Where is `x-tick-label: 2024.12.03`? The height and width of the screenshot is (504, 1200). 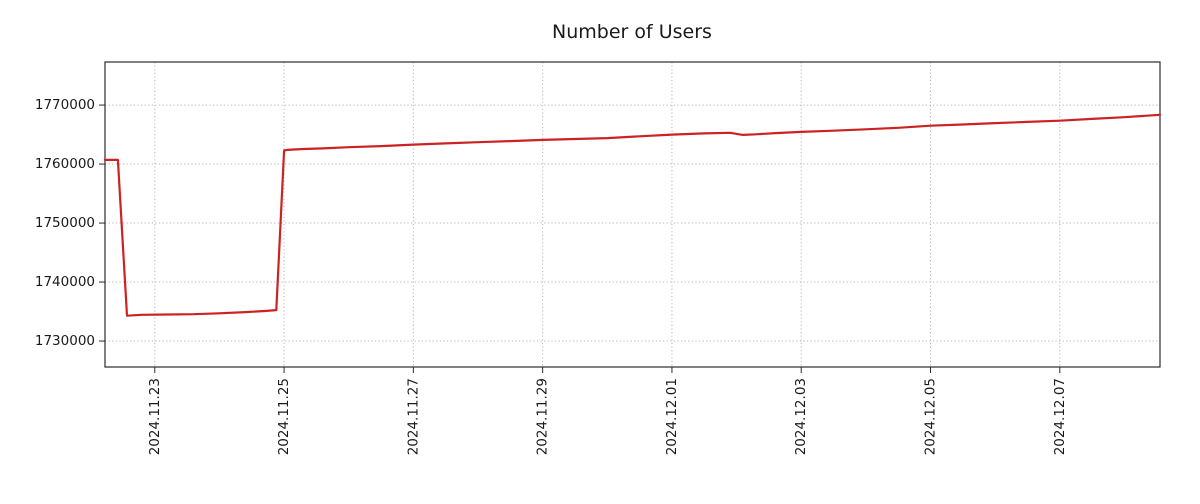 x-tick-label: 2024.12.03 is located at coordinates (801, 416).